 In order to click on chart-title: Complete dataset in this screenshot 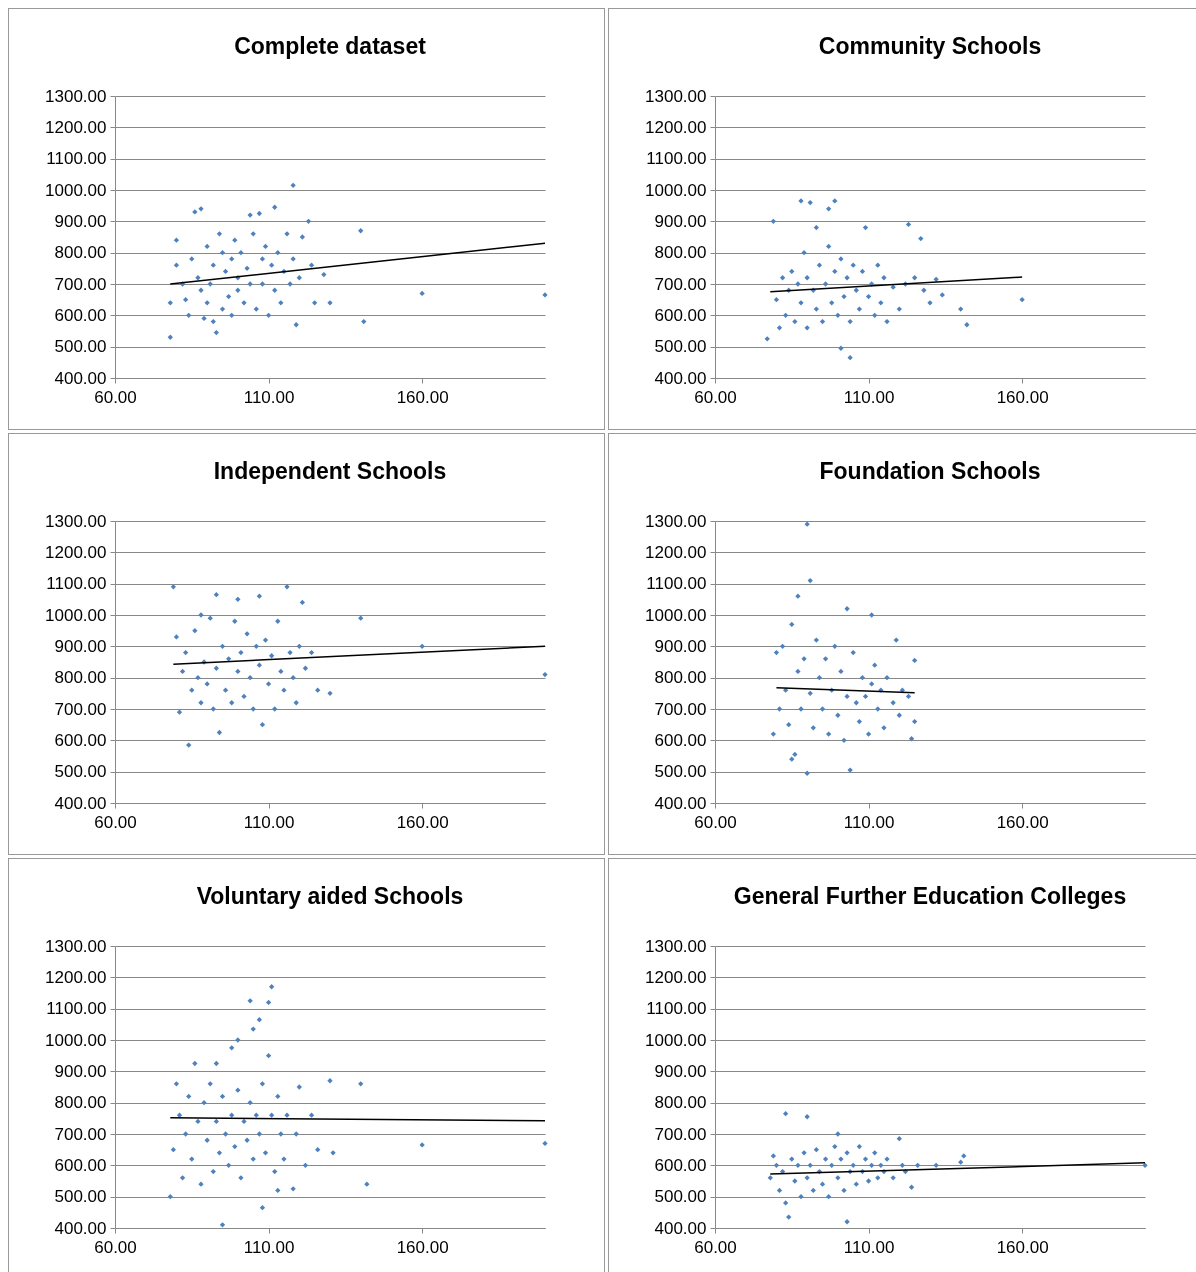, I will do `click(330, 46)`.